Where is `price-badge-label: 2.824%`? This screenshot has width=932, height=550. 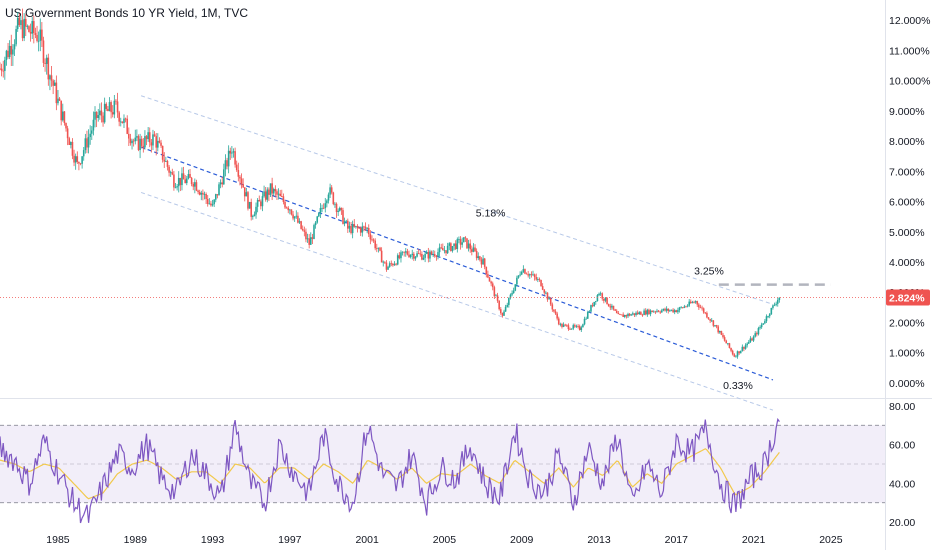 price-badge-label: 2.824% is located at coordinates (907, 299).